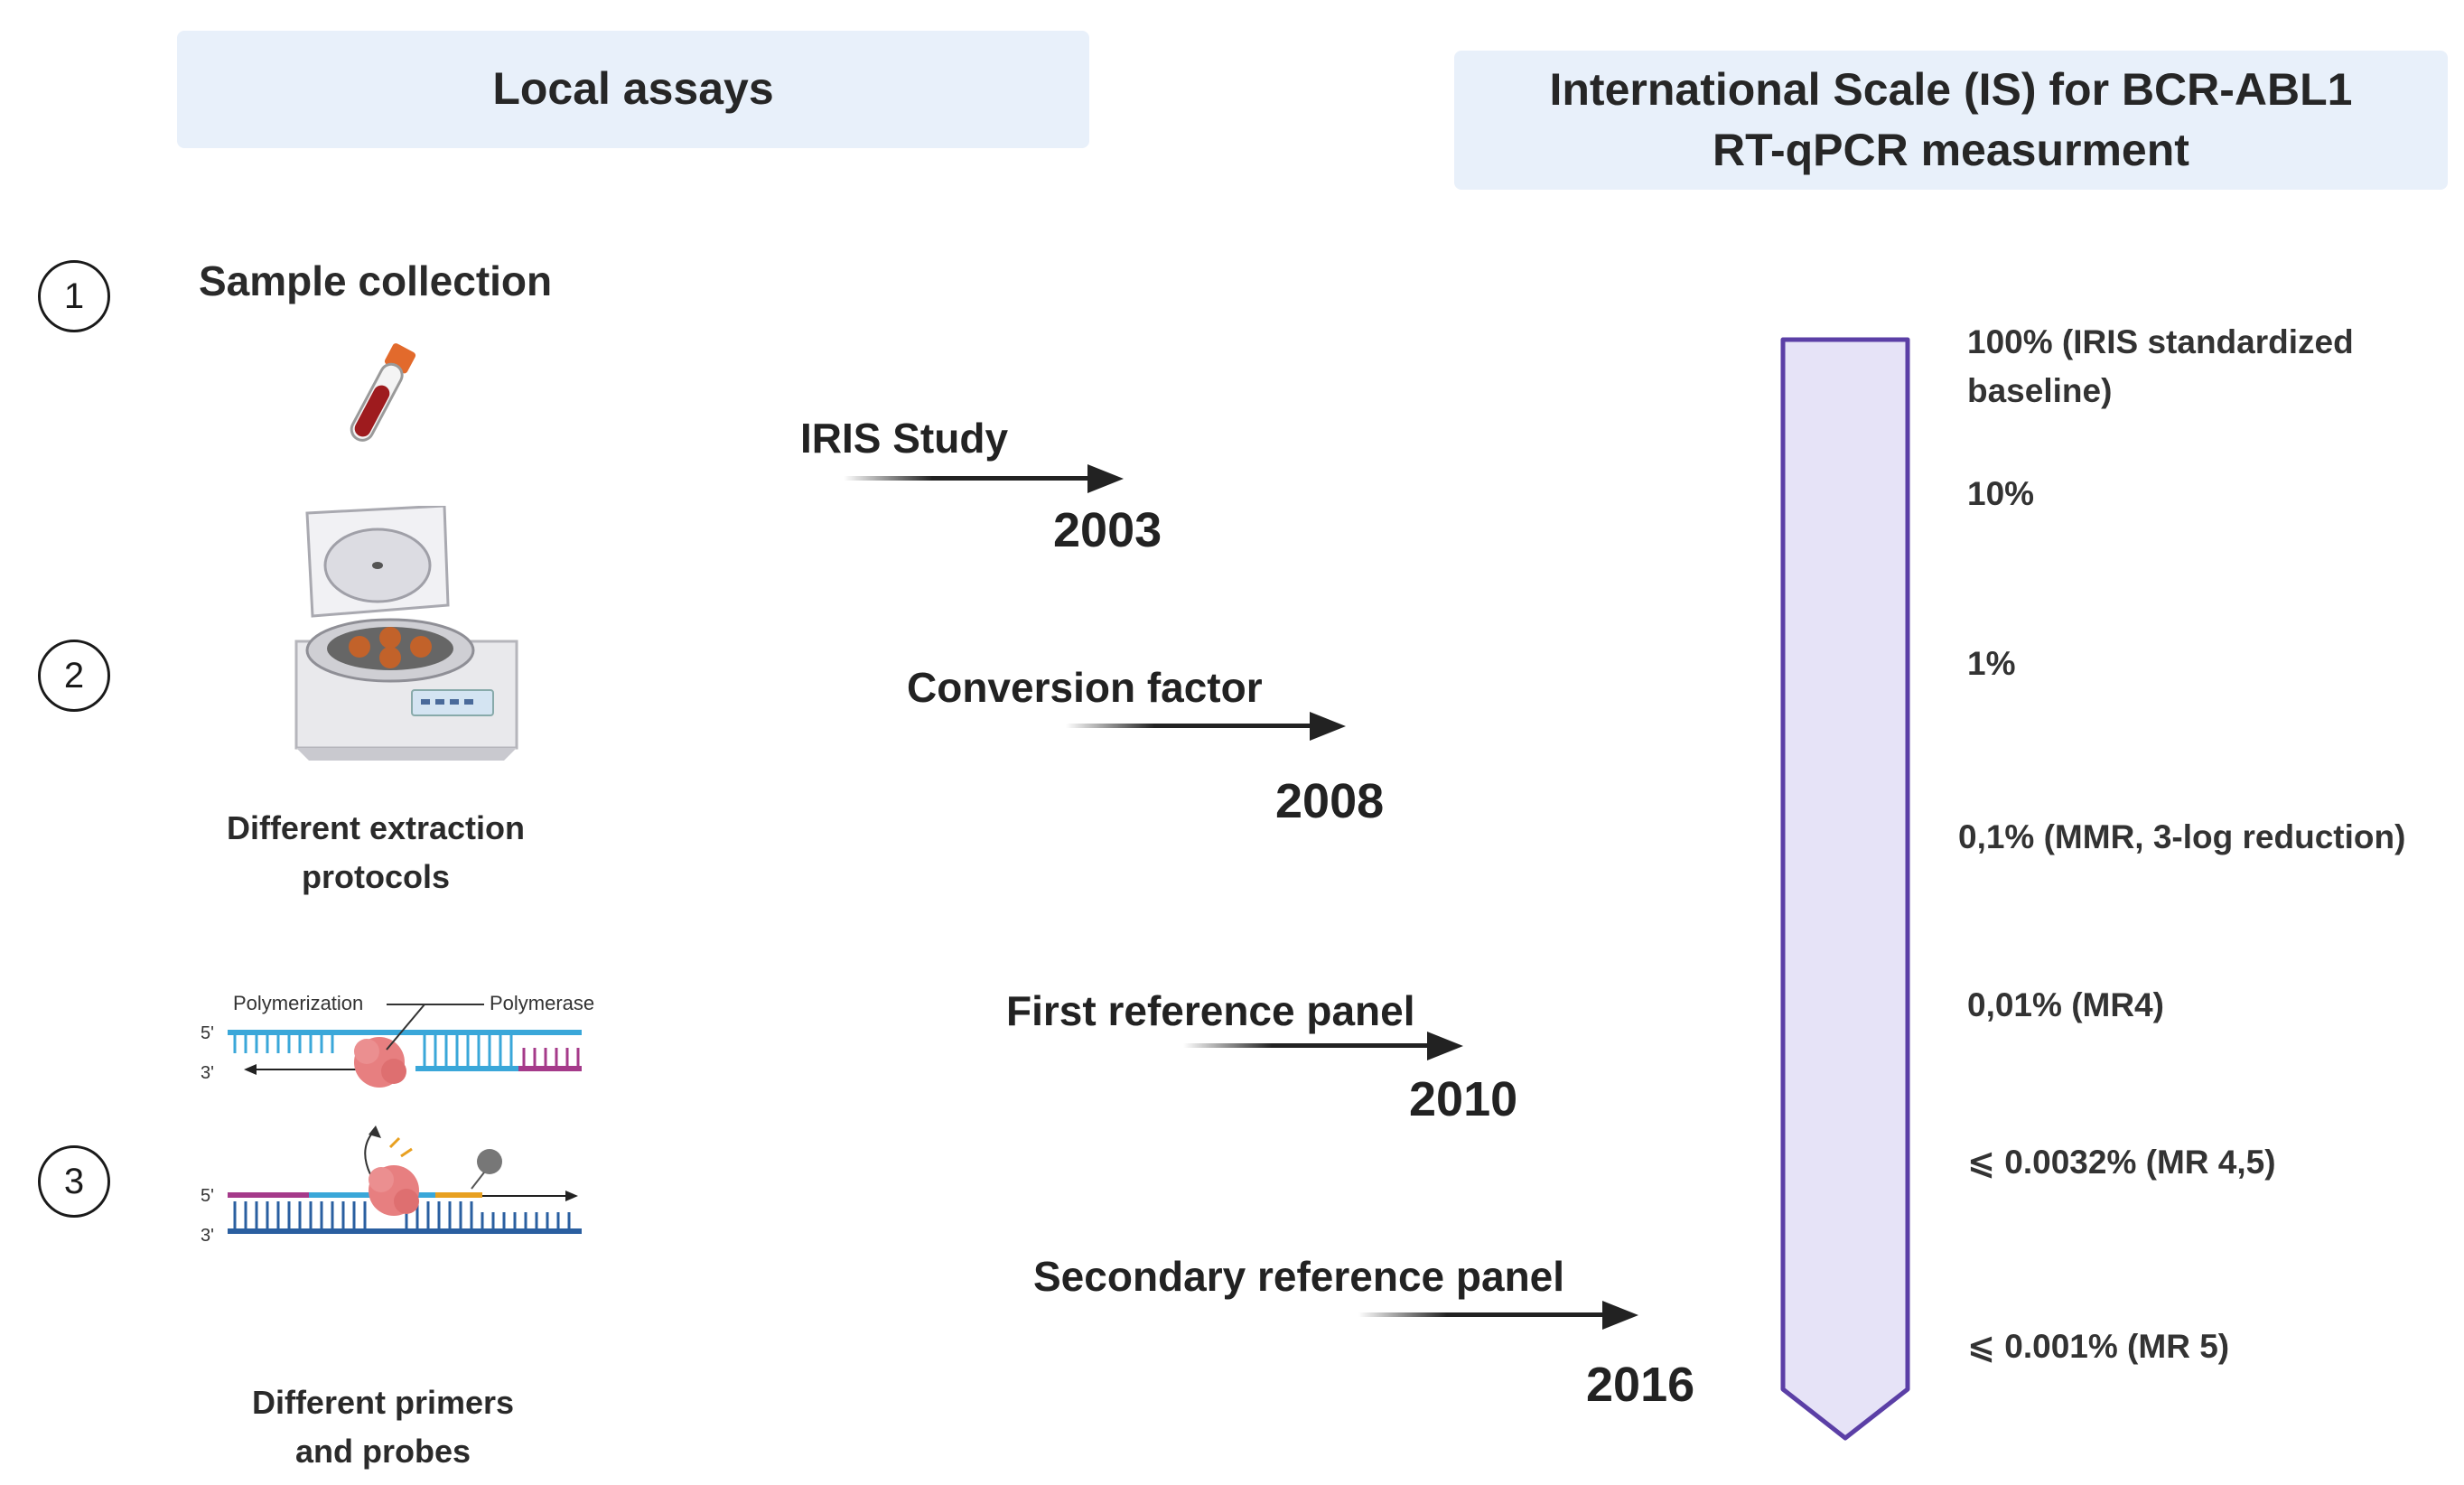 The height and width of the screenshot is (1485, 2464). I want to click on timeline-arrow-secondary-panel, so click(1498, 1316).